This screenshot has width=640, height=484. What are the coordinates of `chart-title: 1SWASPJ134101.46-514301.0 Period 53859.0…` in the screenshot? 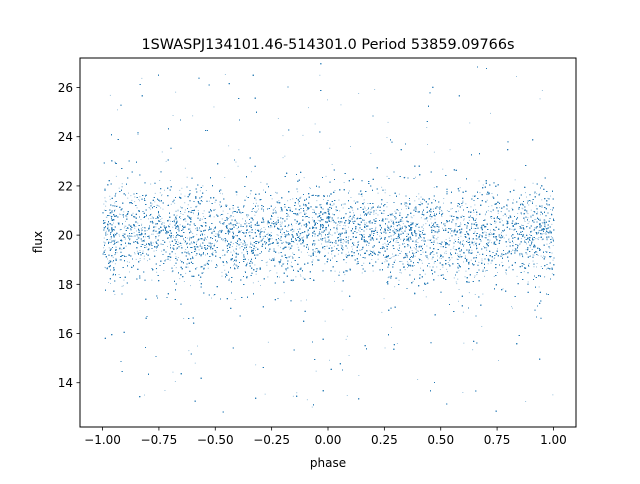 It's located at (328, 45).